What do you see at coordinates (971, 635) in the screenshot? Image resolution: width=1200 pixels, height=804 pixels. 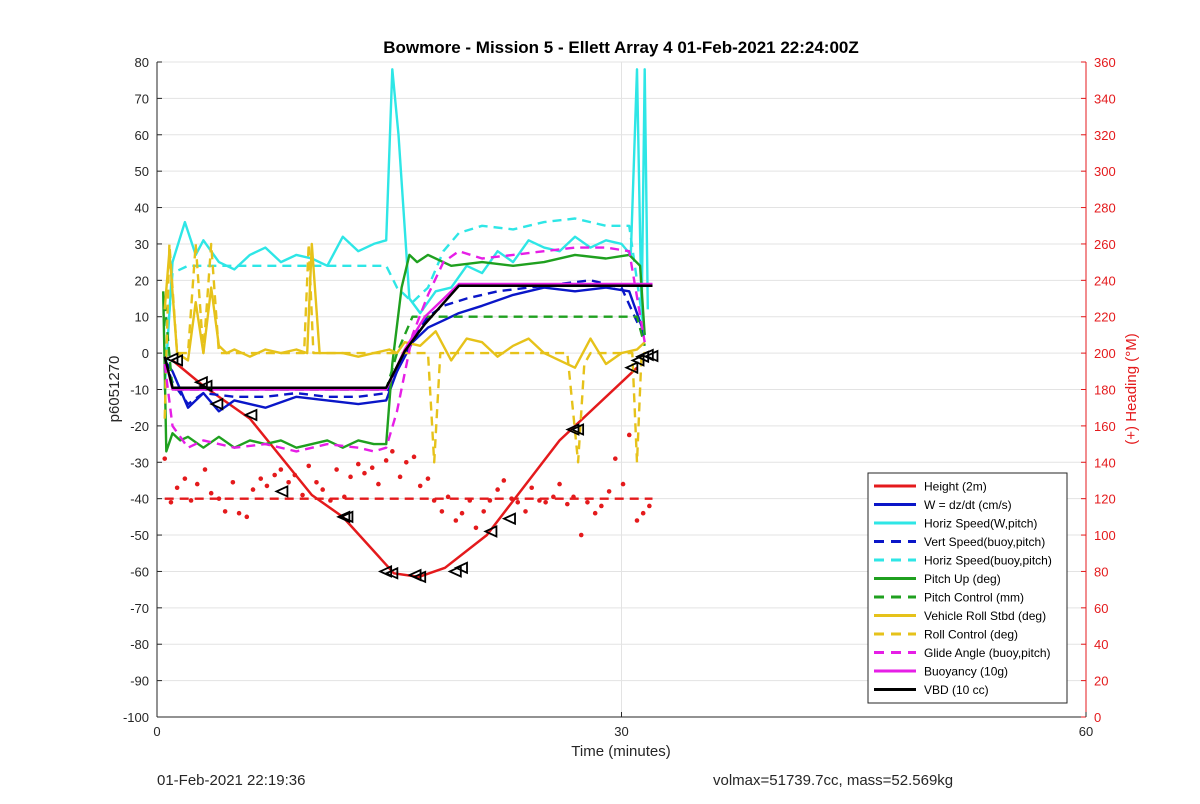 I see `legend-label: Roll Control (deg)` at bounding box center [971, 635].